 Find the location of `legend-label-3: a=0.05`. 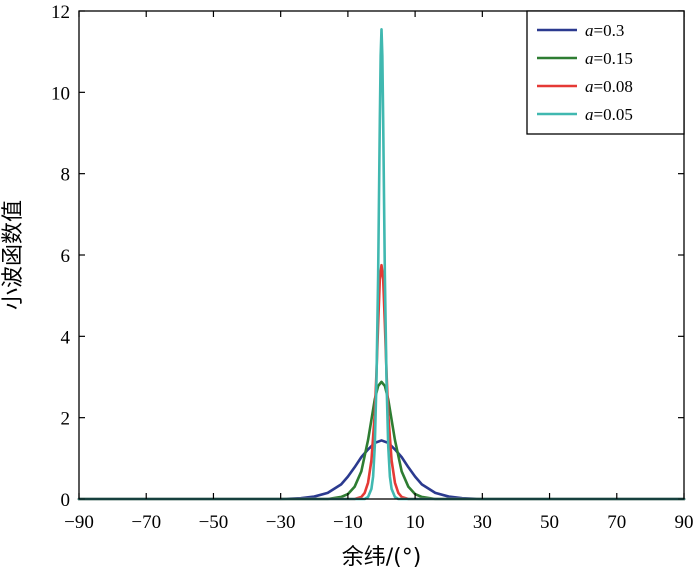

legend-label-3: a=0.05 is located at coordinates (609, 114).